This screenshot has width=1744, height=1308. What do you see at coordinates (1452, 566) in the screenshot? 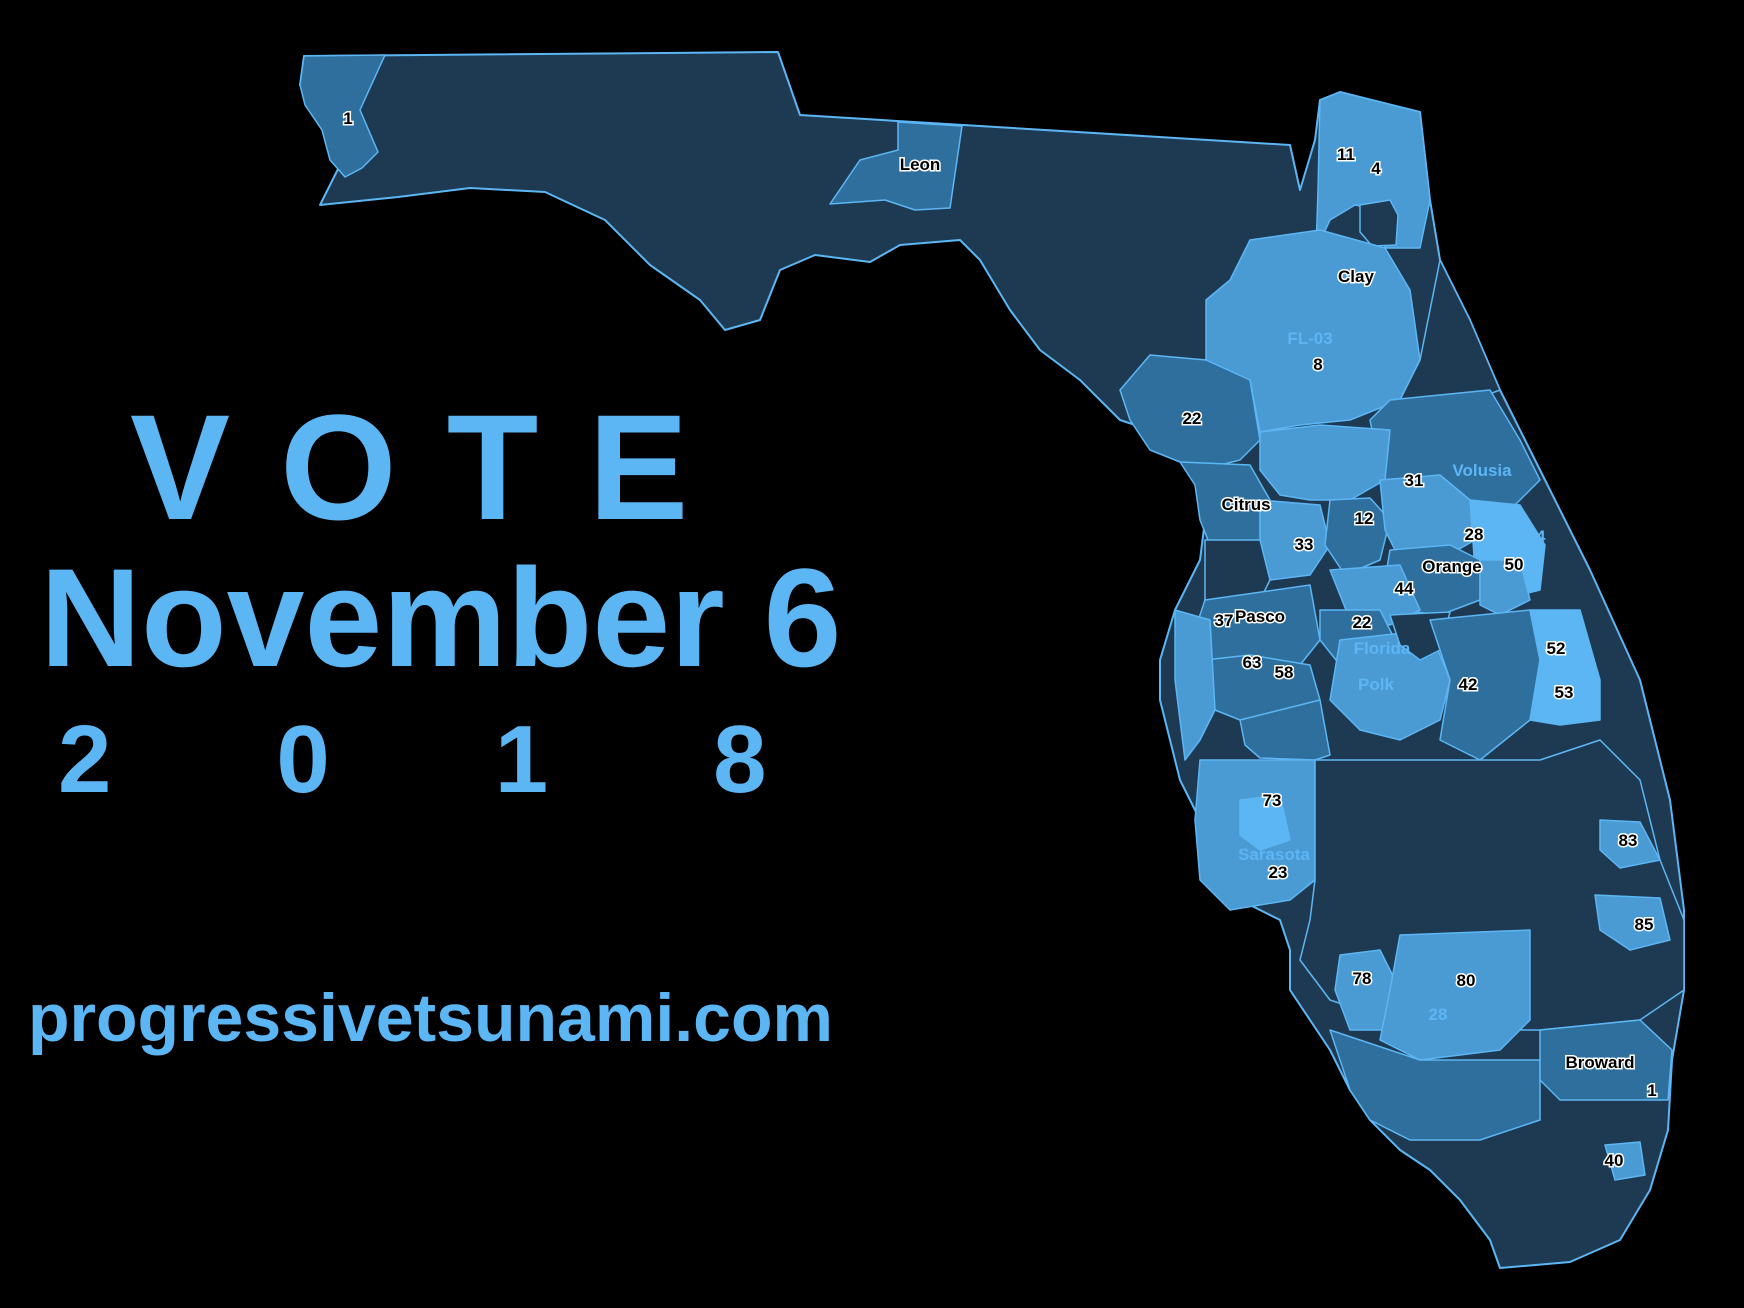
I see `map-label: Orange` at bounding box center [1452, 566].